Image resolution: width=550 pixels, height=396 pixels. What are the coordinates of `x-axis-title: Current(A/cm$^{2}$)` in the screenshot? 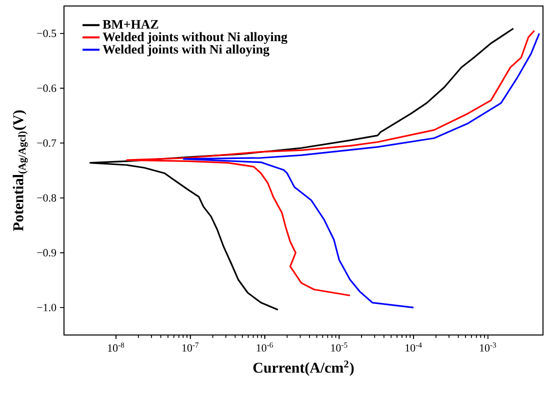 It's located at (303, 368).